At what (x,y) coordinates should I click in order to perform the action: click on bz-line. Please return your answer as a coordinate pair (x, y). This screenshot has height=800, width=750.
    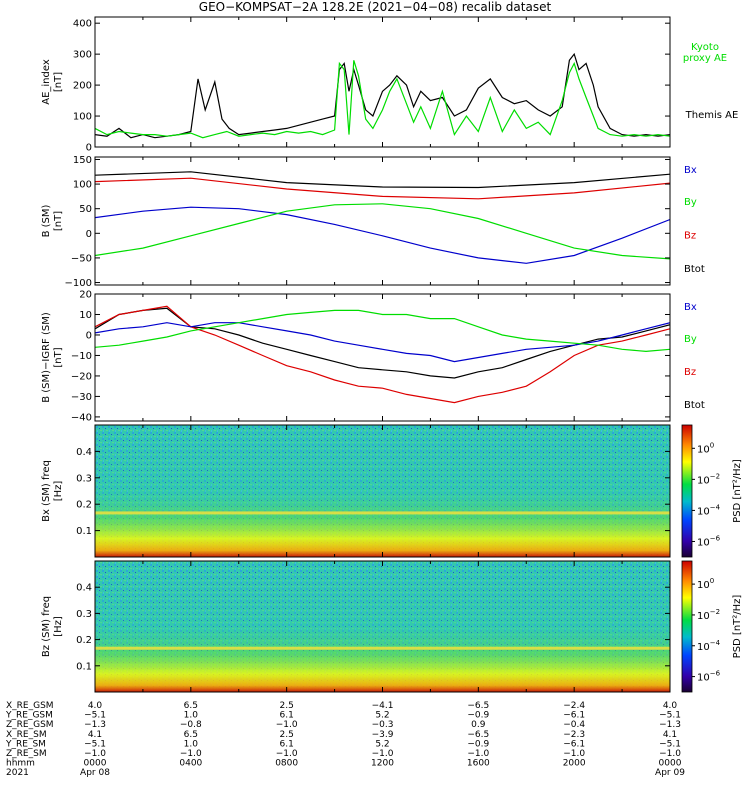
    Looking at the image, I should click on (382, 188).